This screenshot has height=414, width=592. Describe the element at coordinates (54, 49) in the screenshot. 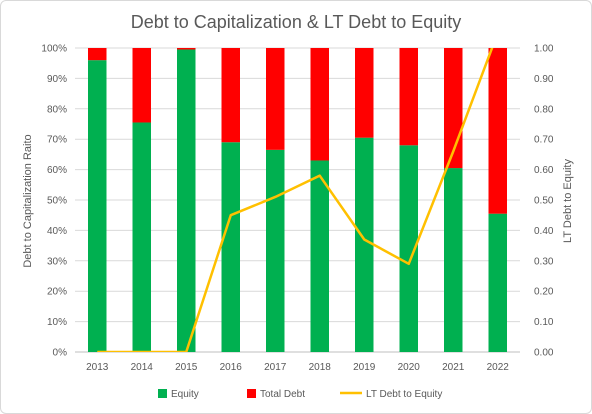

I see `y-tick-label: 100%` at that location.